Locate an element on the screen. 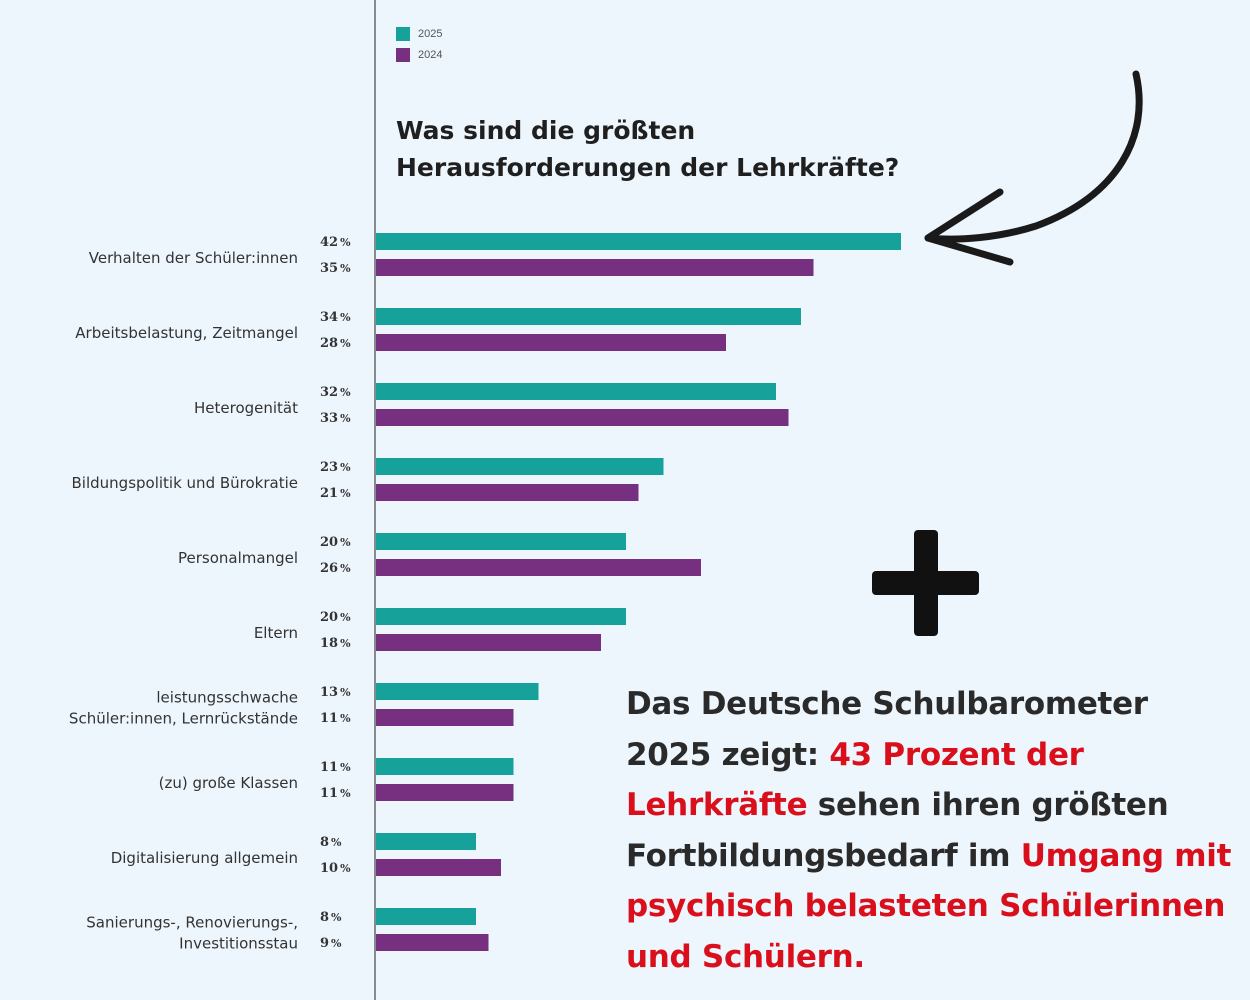 The height and width of the screenshot is (1000, 1250). data-label-2025-6: 20% is located at coordinates (335, 617).